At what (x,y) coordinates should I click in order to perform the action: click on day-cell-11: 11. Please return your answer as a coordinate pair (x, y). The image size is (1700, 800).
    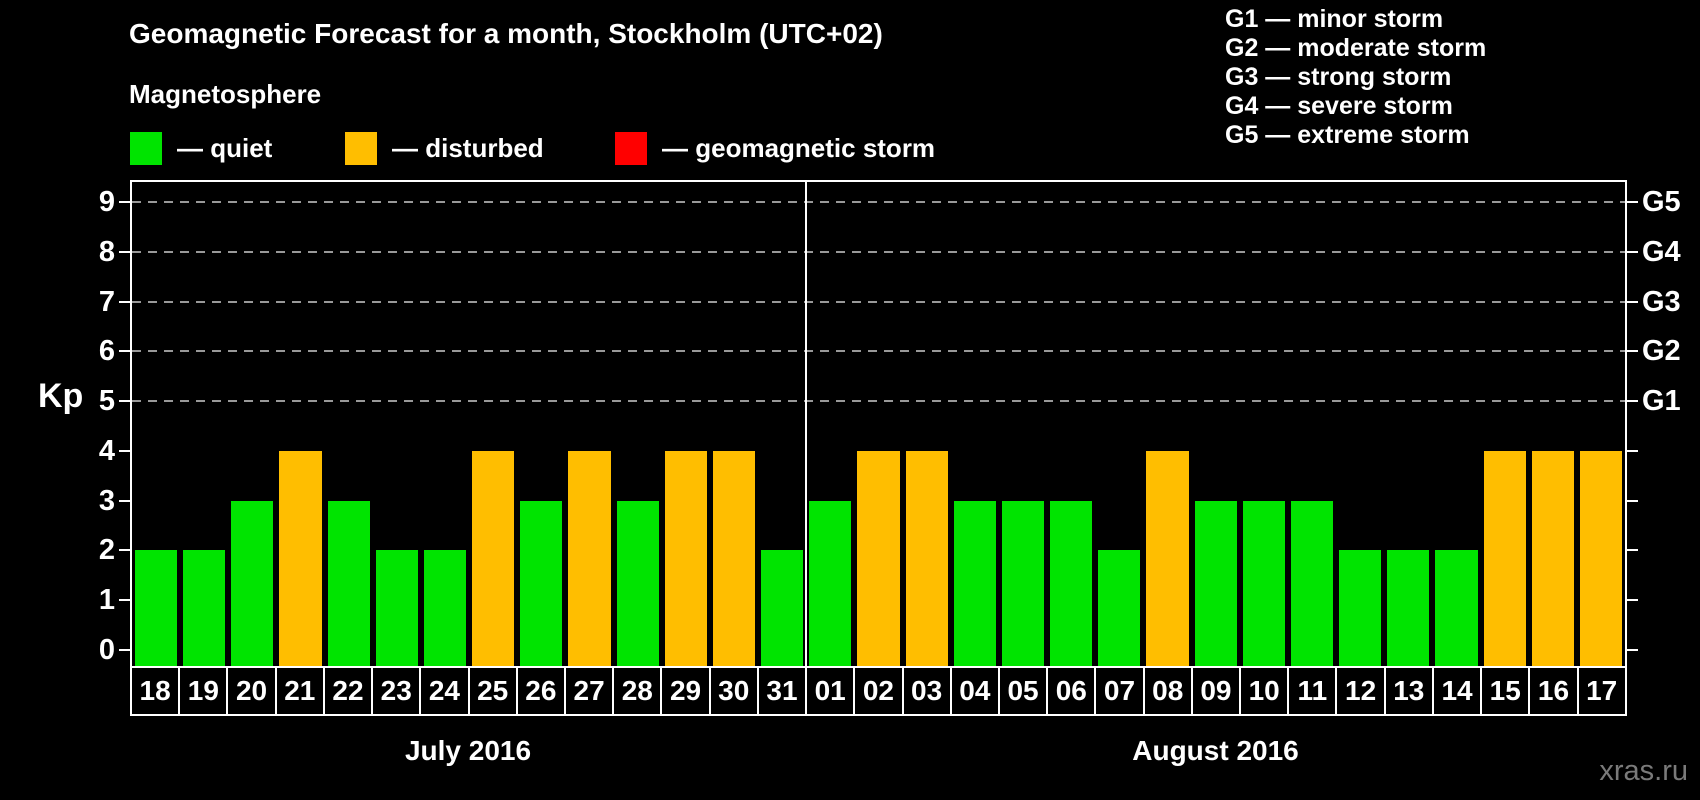
    Looking at the image, I should click on (1311, 691).